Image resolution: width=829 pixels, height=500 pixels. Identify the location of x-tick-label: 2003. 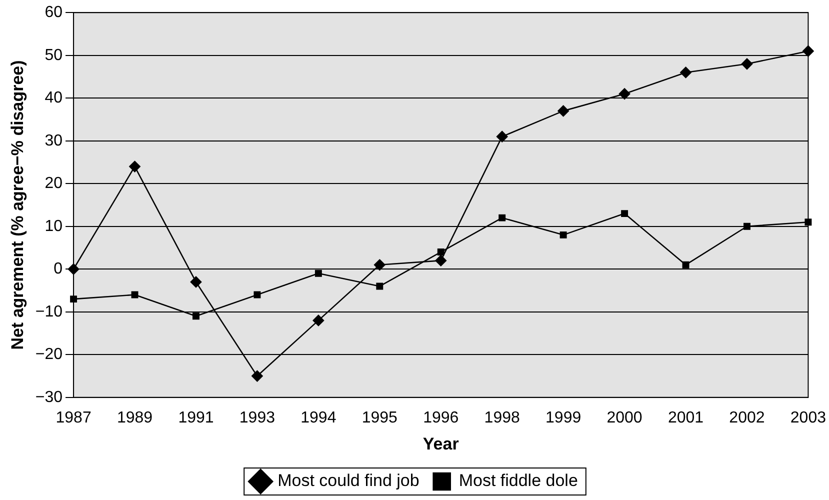
(808, 417).